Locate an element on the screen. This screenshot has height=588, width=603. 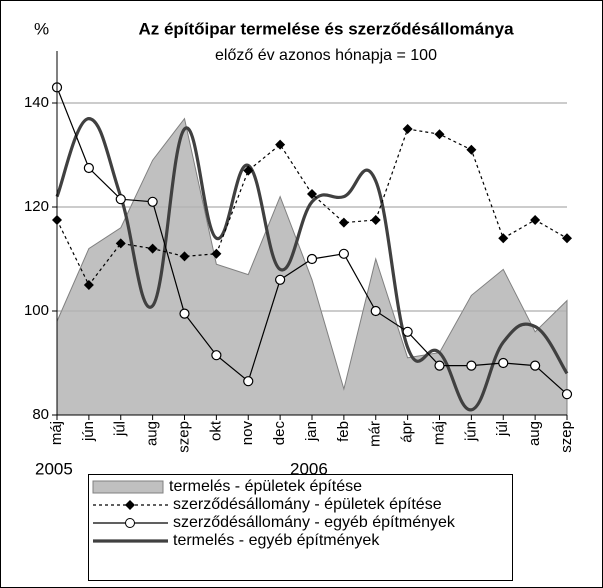
x-tick-label: nov is located at coordinates (247, 433).